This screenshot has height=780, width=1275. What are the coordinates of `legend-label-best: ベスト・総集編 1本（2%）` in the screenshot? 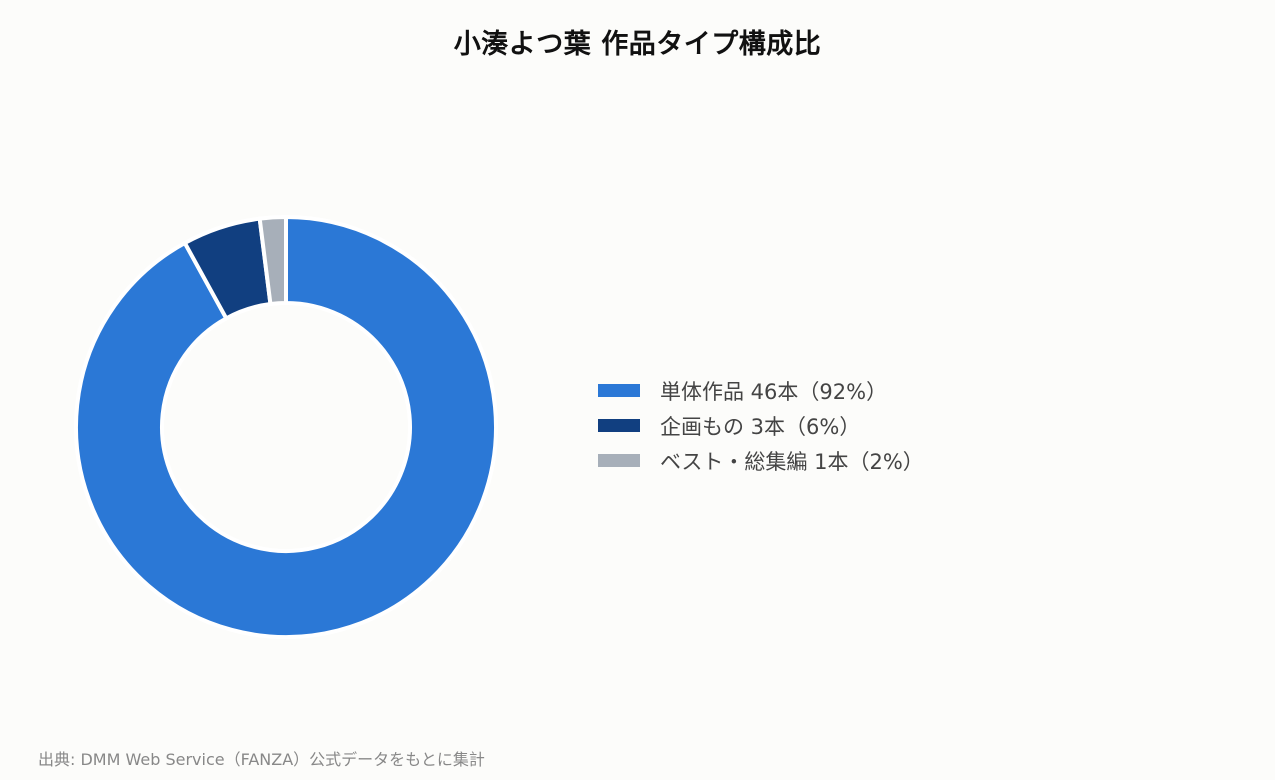 It's located at (792, 461).